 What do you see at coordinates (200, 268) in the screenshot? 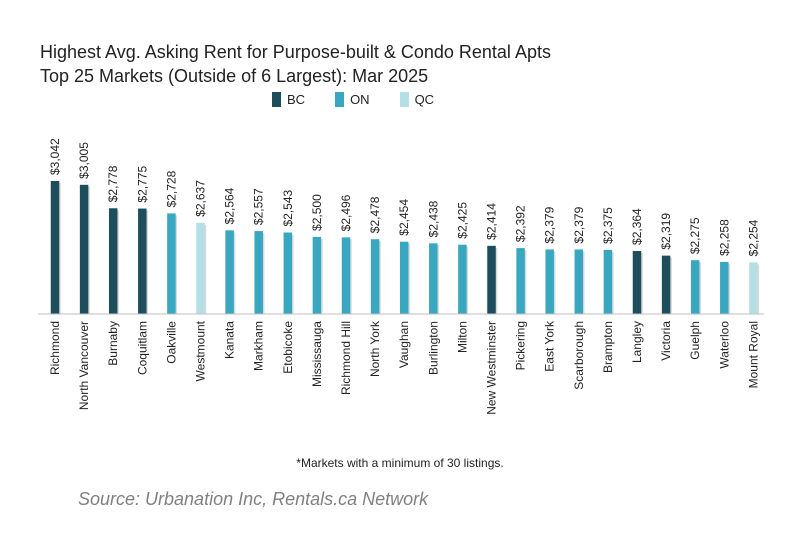
I see `bar-westmount` at bounding box center [200, 268].